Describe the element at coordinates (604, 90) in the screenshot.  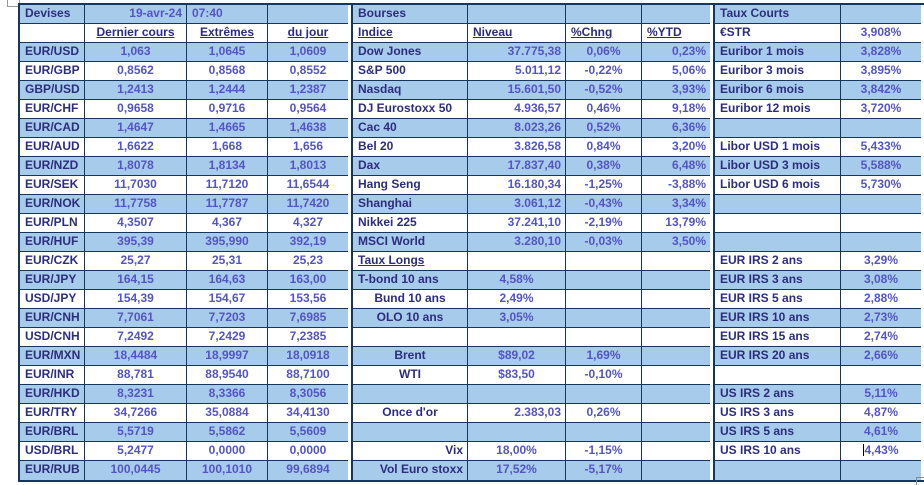
I see `pct-change-cell: -0,52%` at that location.